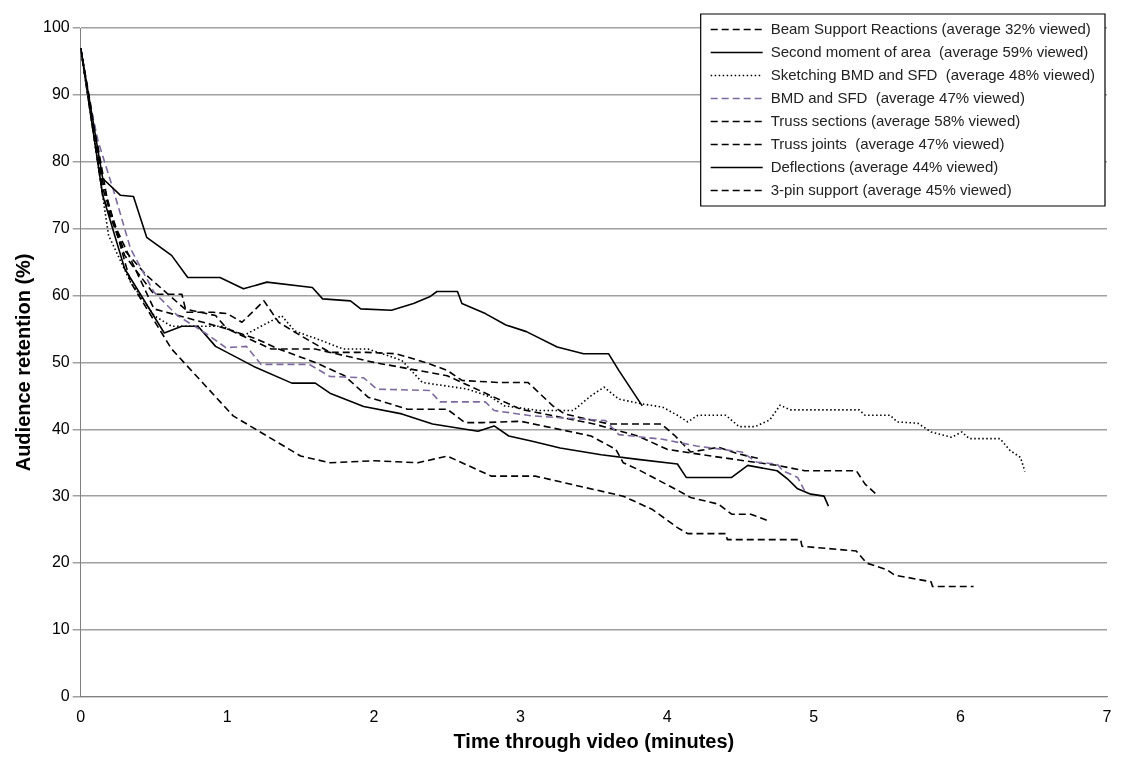 Image resolution: width=1135 pixels, height=762 pixels. What do you see at coordinates (56, 27) in the screenshot?
I see `y-tick-label: 100` at bounding box center [56, 27].